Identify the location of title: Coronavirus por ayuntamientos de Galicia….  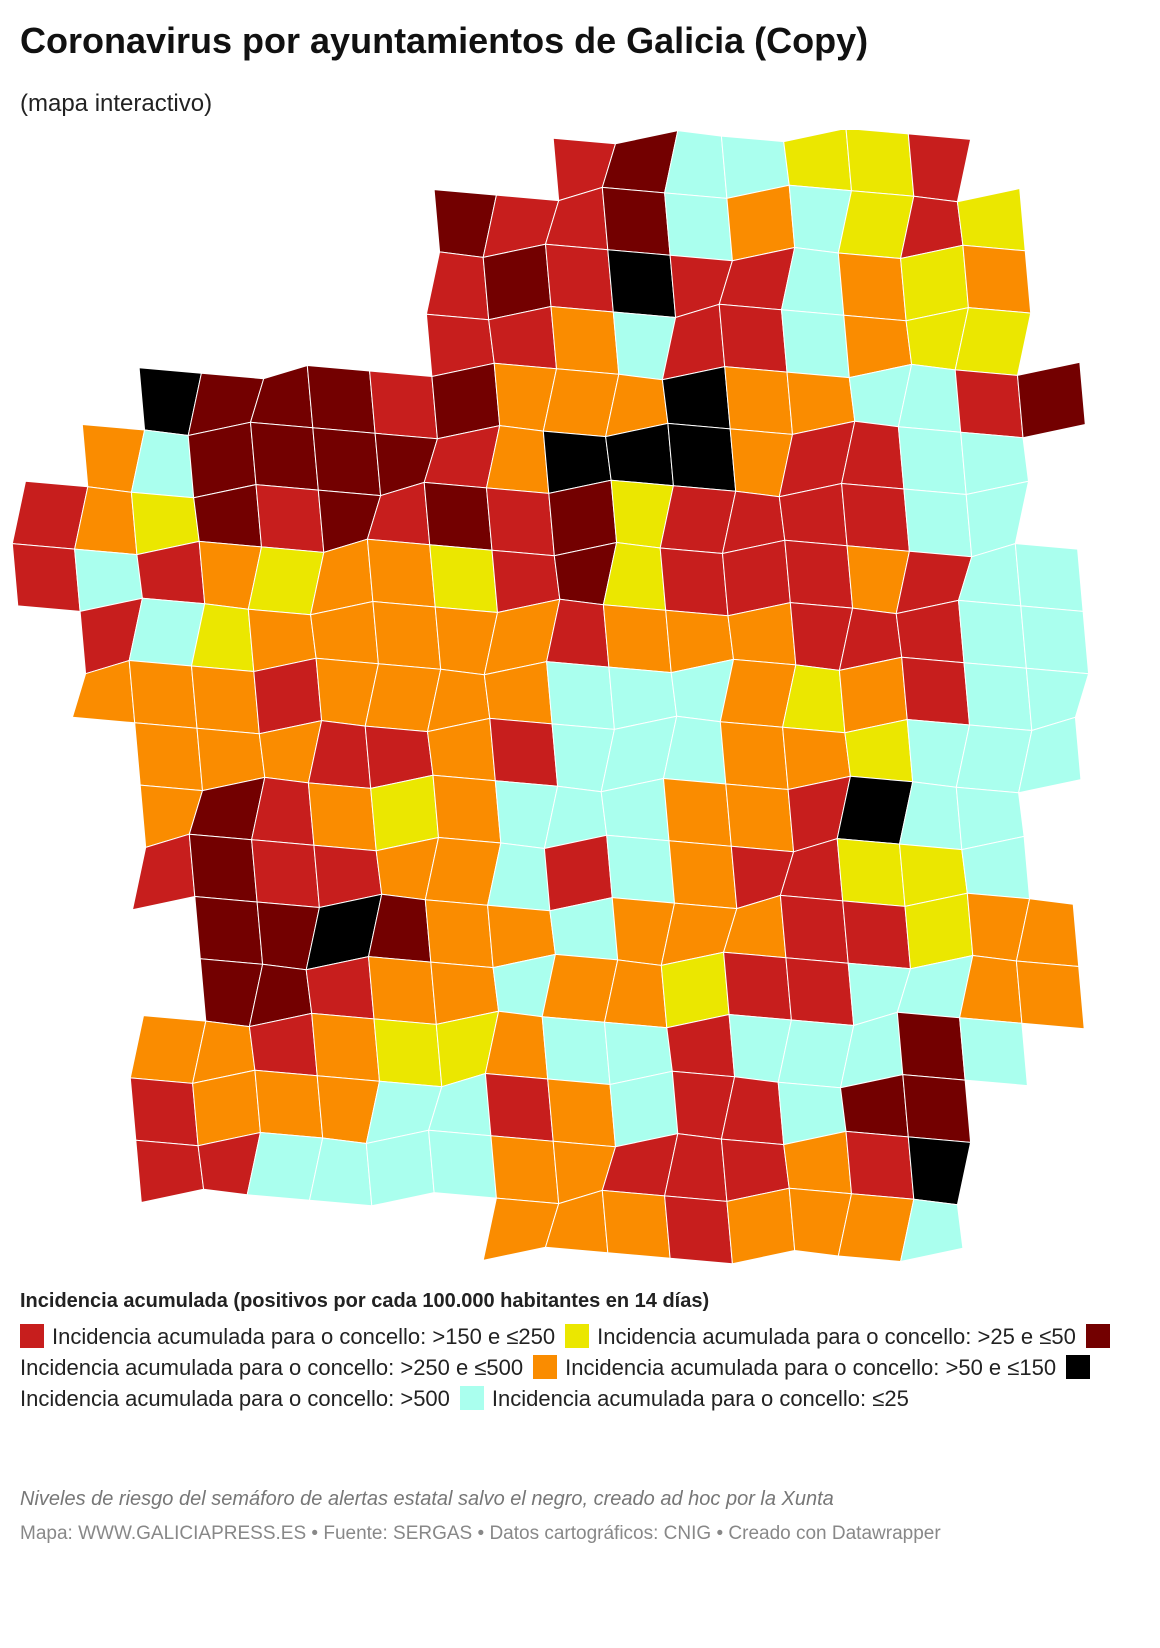
(444, 40).